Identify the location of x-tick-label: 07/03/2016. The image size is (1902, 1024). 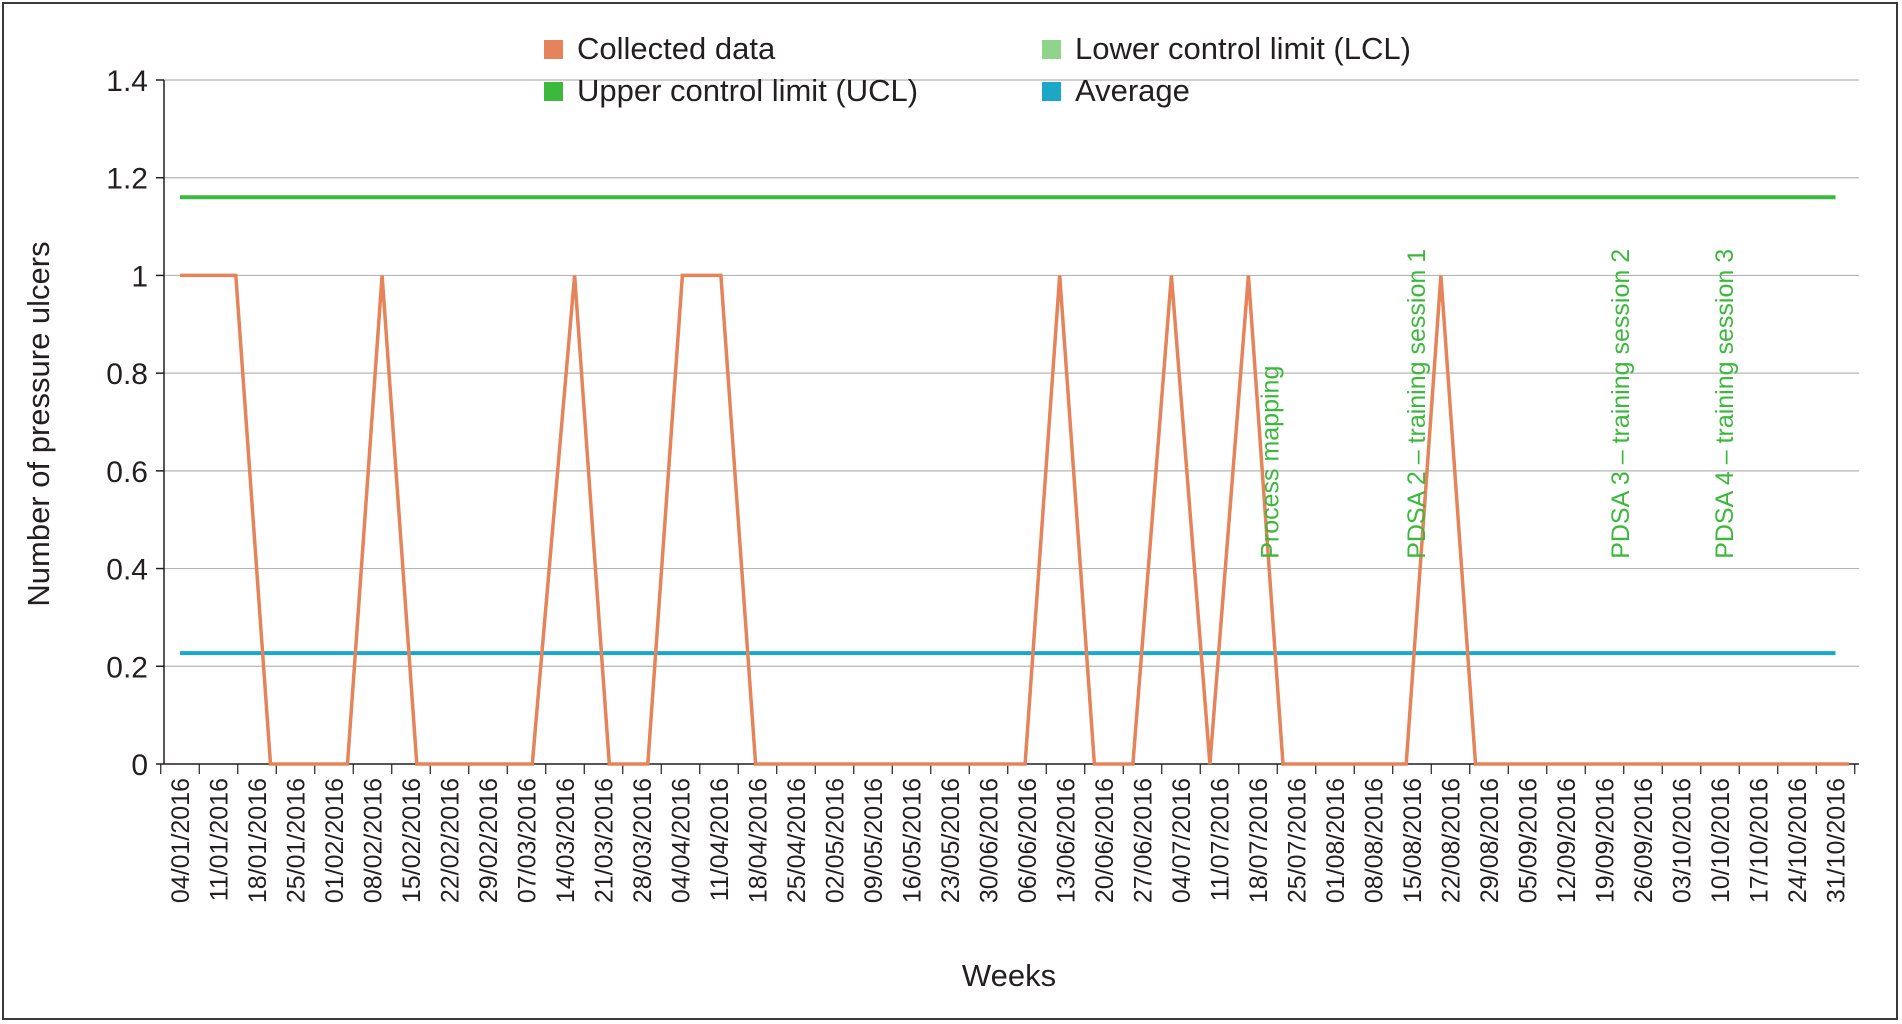
(528, 840).